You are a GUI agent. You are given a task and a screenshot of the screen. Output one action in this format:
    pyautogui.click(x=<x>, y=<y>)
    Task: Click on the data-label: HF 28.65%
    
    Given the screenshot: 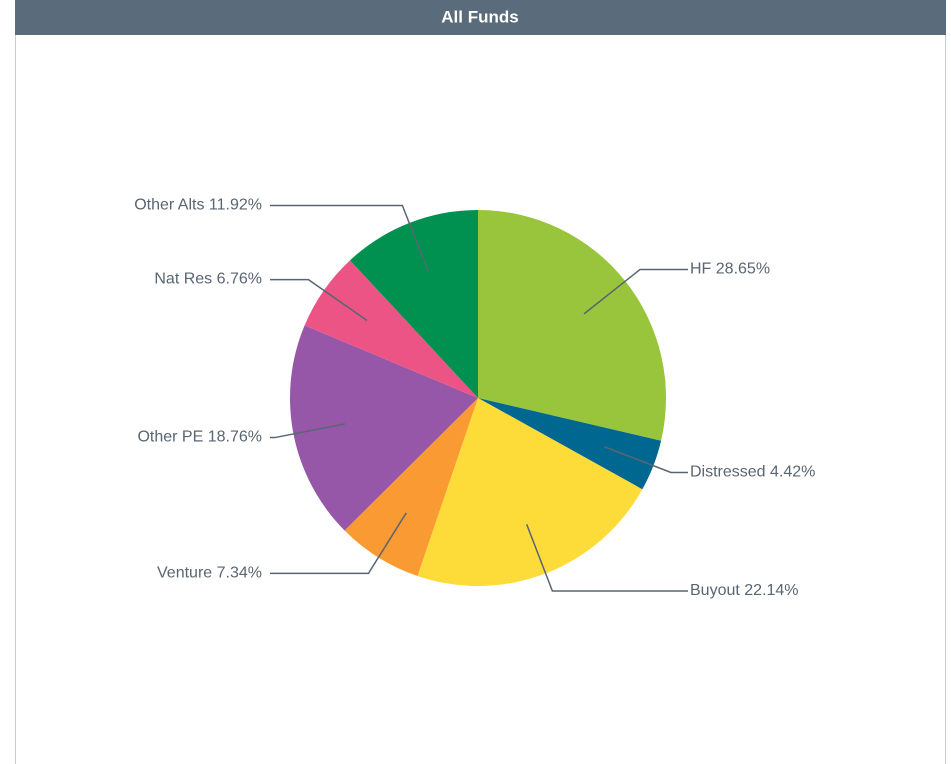 What is the action you would take?
    pyautogui.click(x=730, y=269)
    